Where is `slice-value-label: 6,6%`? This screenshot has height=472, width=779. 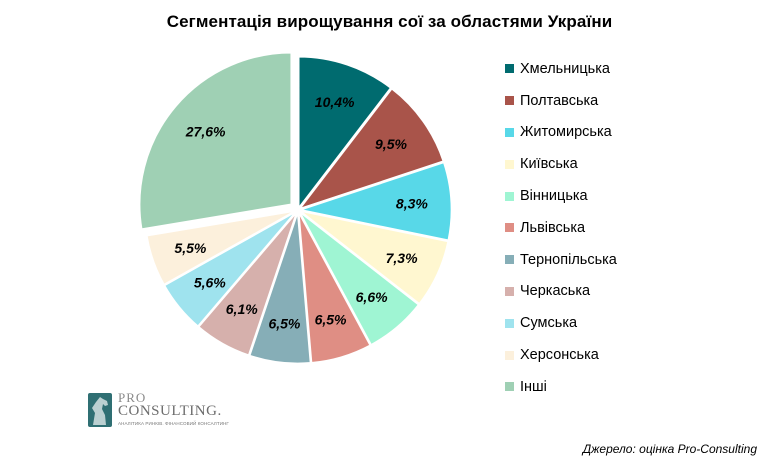
slice-value-label: 6,6% is located at coordinates (372, 297).